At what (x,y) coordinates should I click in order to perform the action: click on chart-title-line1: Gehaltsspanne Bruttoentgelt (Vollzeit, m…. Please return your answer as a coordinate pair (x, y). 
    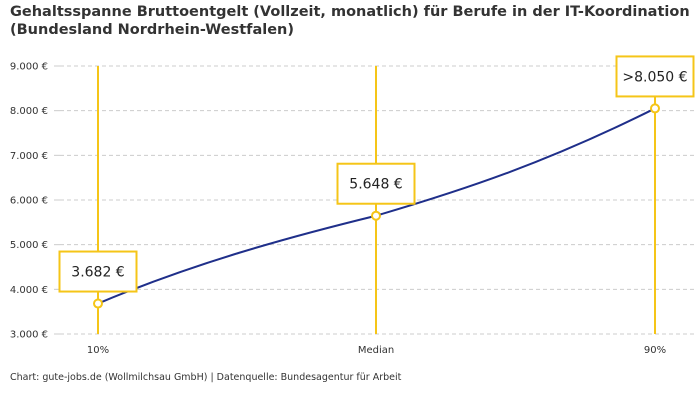
    Looking at the image, I should click on (350, 12).